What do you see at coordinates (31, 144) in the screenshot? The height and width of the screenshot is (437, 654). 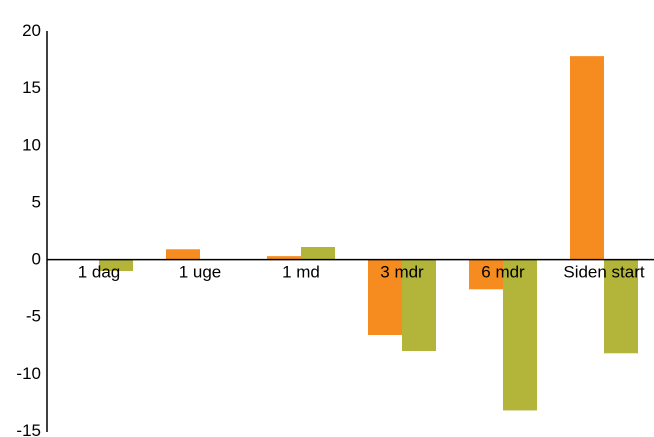 I see `y-tick-label: 10` at bounding box center [31, 144].